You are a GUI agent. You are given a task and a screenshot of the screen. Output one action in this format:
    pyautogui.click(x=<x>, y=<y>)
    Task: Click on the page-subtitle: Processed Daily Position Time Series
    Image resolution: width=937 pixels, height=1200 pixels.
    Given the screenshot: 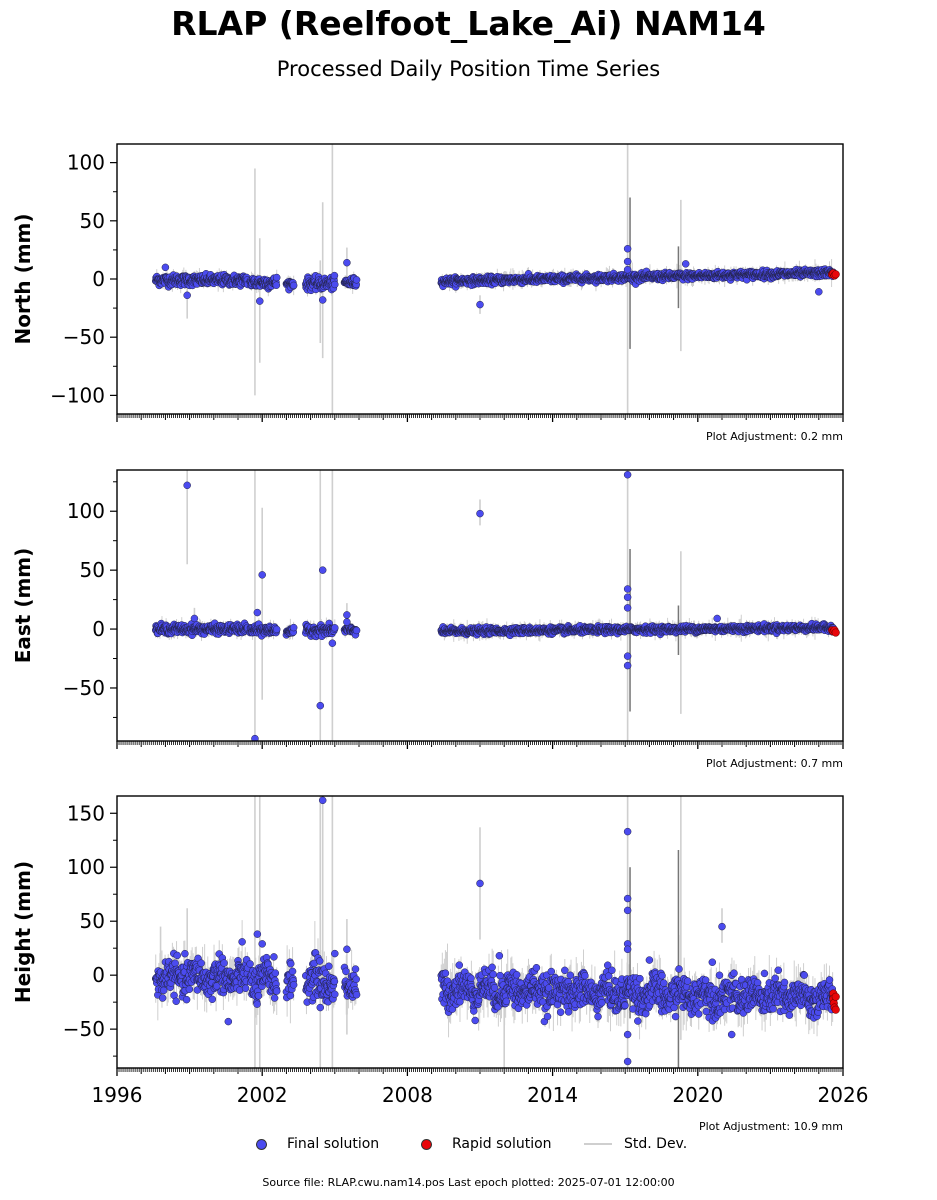 What is the action you would take?
    pyautogui.click(x=468, y=69)
    